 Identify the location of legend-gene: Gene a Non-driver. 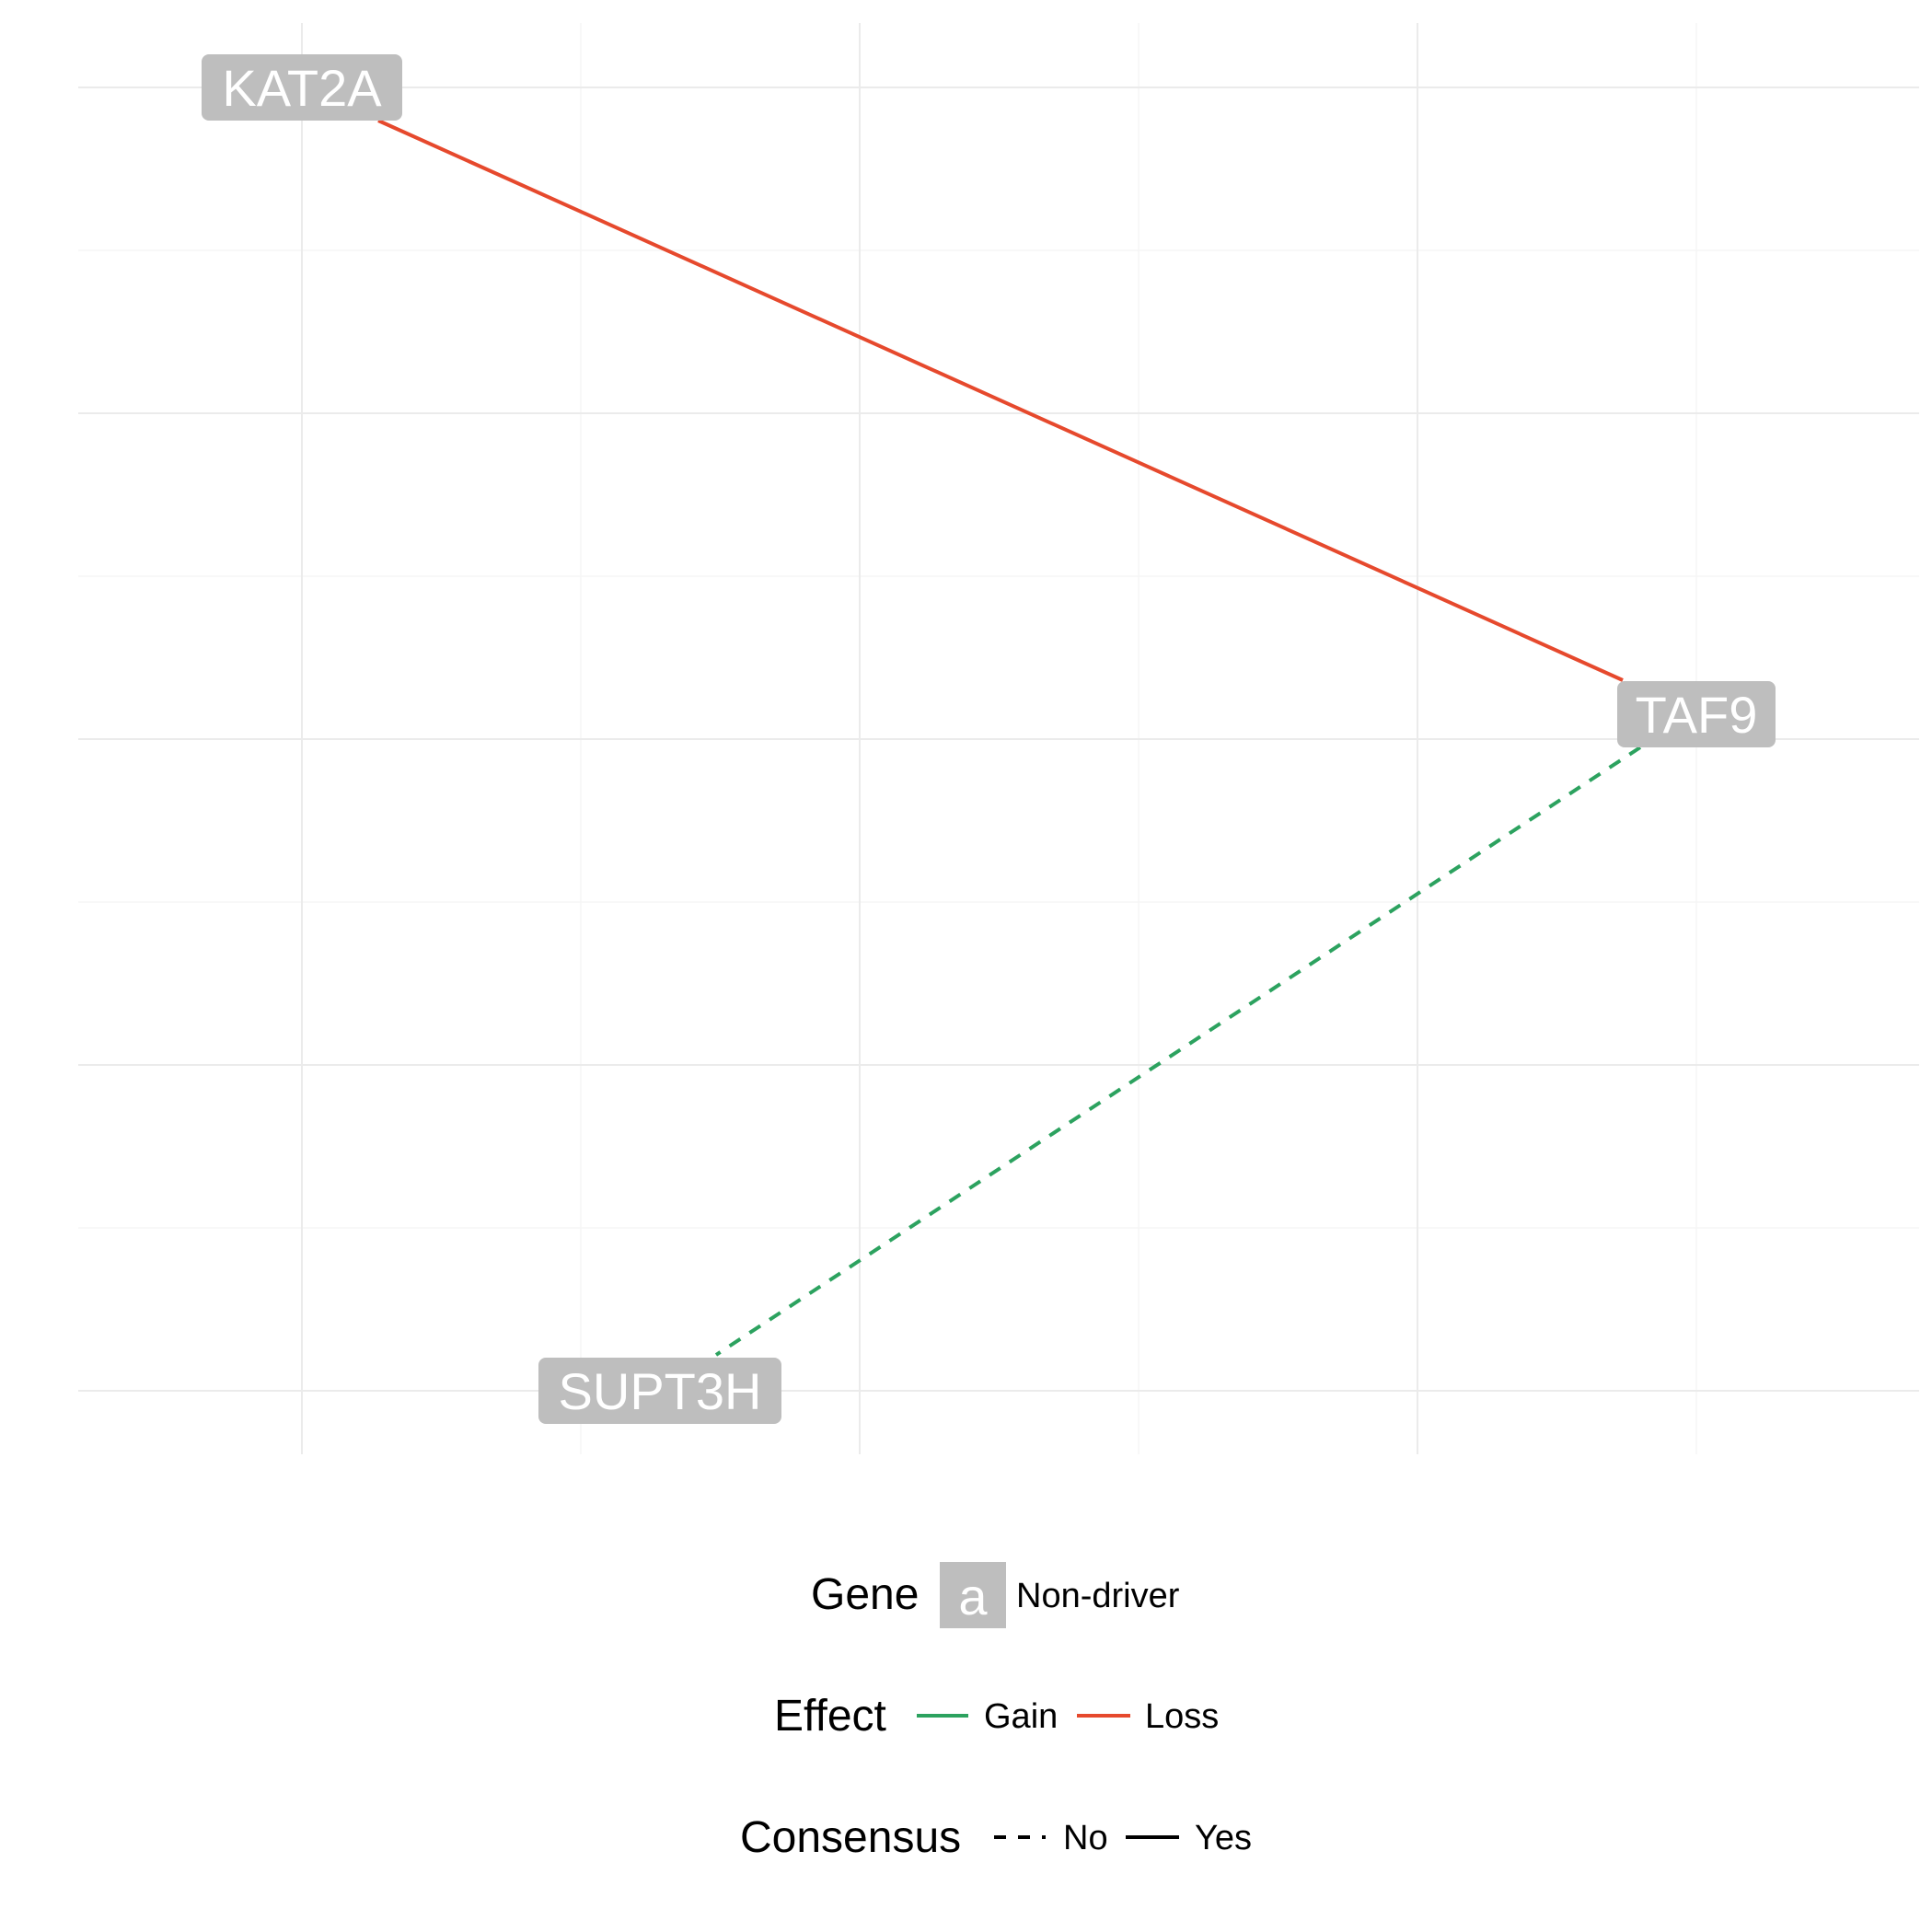
(996, 1595).